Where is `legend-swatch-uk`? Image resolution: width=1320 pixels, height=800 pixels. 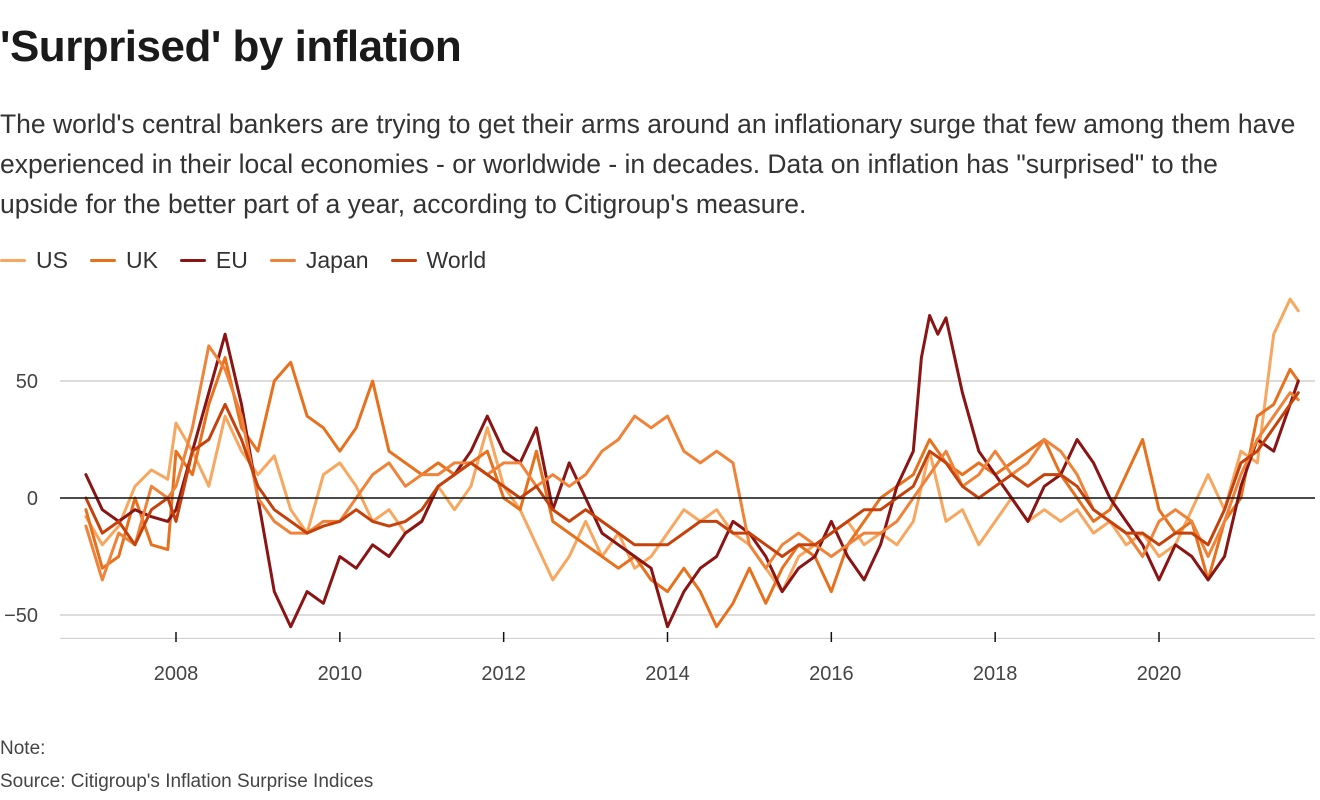
legend-swatch-uk is located at coordinates (102, 260).